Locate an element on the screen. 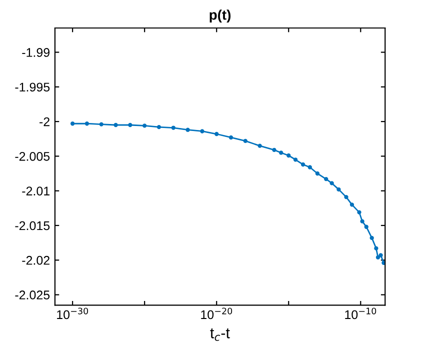 The image size is (426, 359). x-tick-label: 10$^{−30}$ is located at coordinates (72, 314).